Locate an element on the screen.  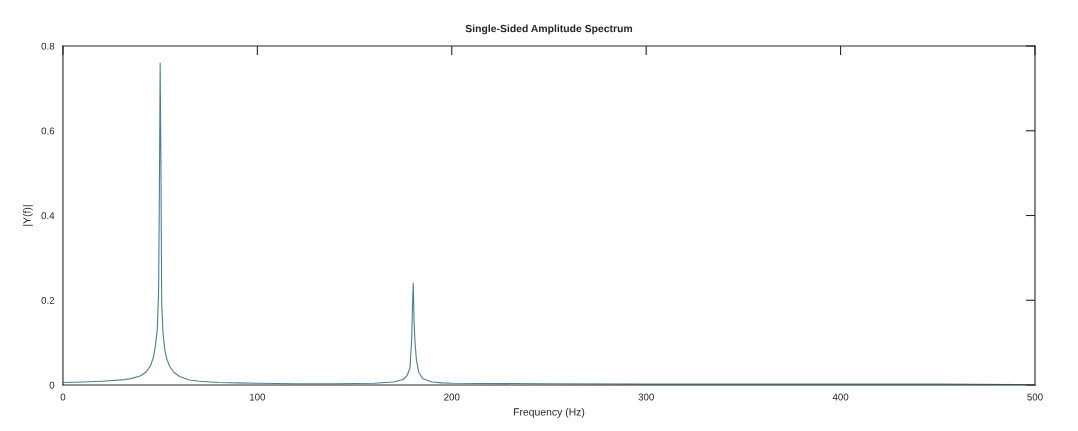
y-tick-label: 0.2 is located at coordinates (48, 300).